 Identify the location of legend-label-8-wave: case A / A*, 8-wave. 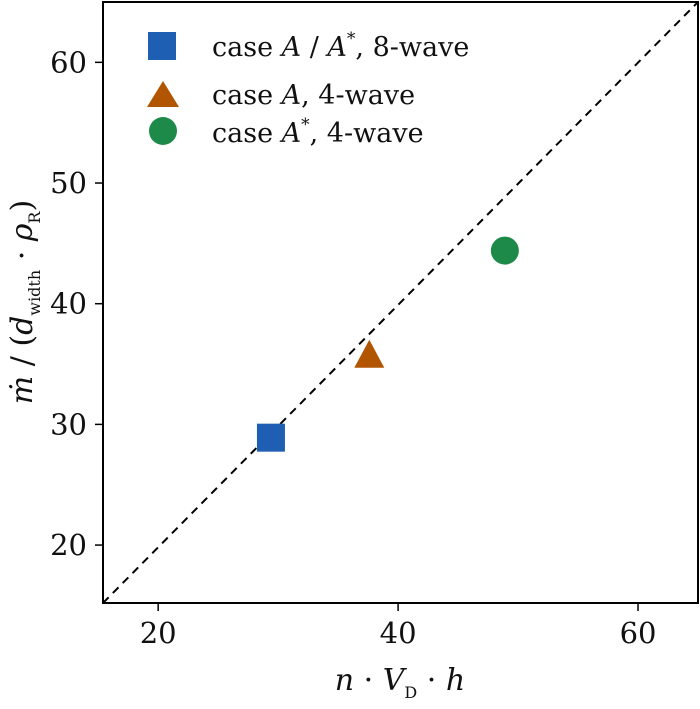
(340, 46).